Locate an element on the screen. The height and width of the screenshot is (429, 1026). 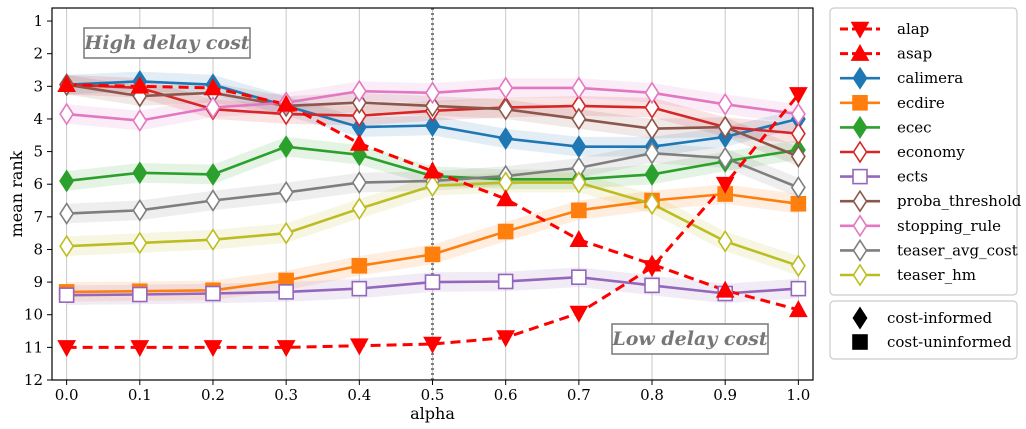
band-calimera is located at coordinates (432, 114).